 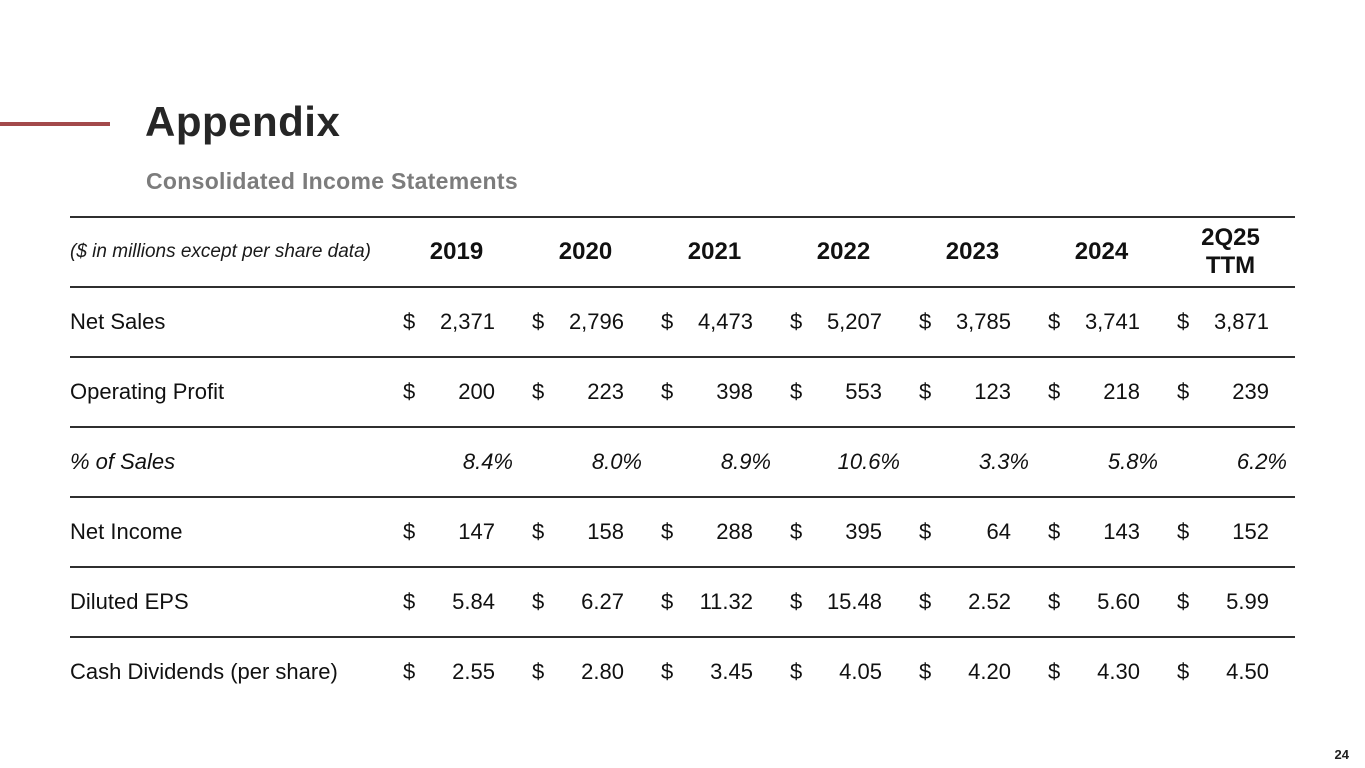 I want to click on row-label: % of Sales, so click(x=123, y=461).